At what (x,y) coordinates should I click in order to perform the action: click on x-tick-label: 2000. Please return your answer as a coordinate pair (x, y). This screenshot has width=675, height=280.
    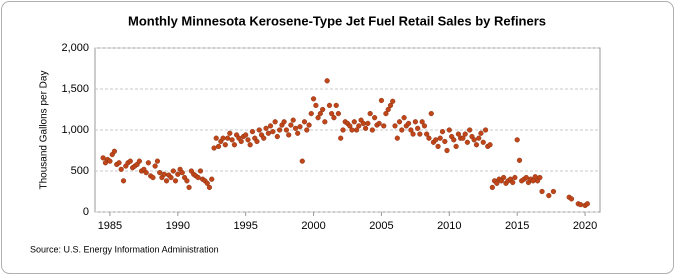
    Looking at the image, I should click on (313, 226).